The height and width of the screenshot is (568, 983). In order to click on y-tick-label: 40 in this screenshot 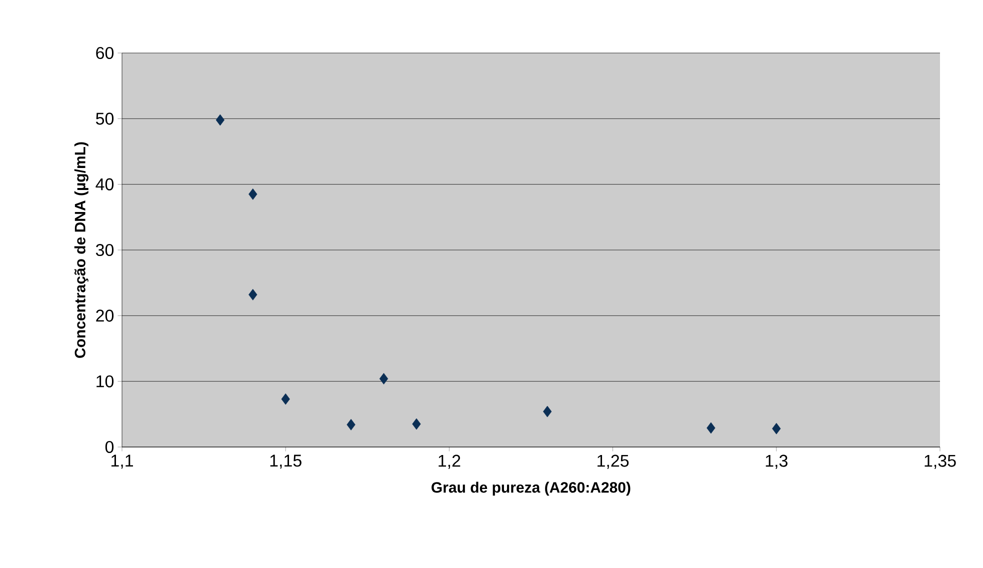, I will do `click(105, 184)`.